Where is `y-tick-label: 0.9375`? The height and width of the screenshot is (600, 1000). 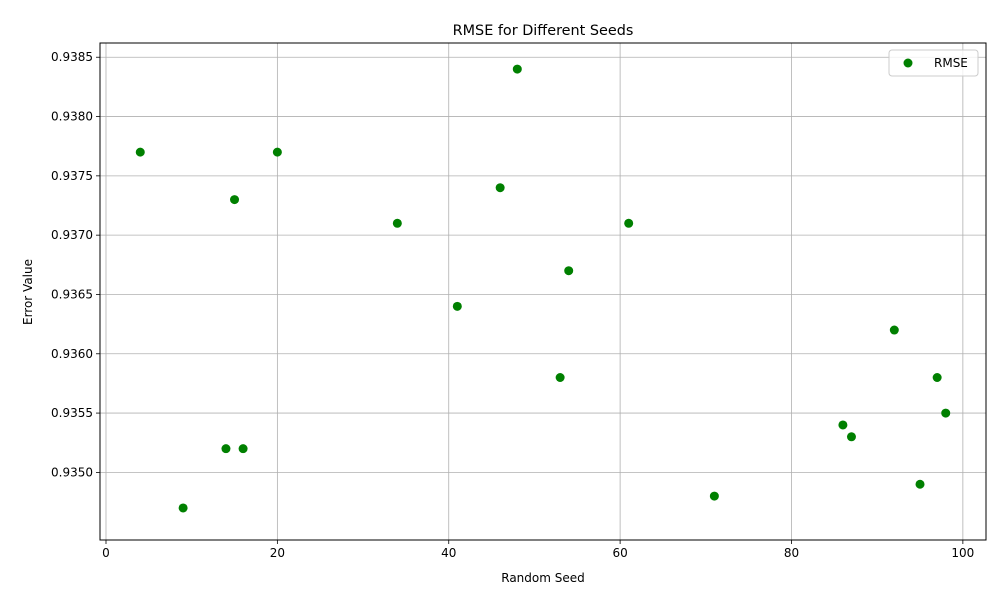 y-tick-label: 0.9375 is located at coordinates (72, 176).